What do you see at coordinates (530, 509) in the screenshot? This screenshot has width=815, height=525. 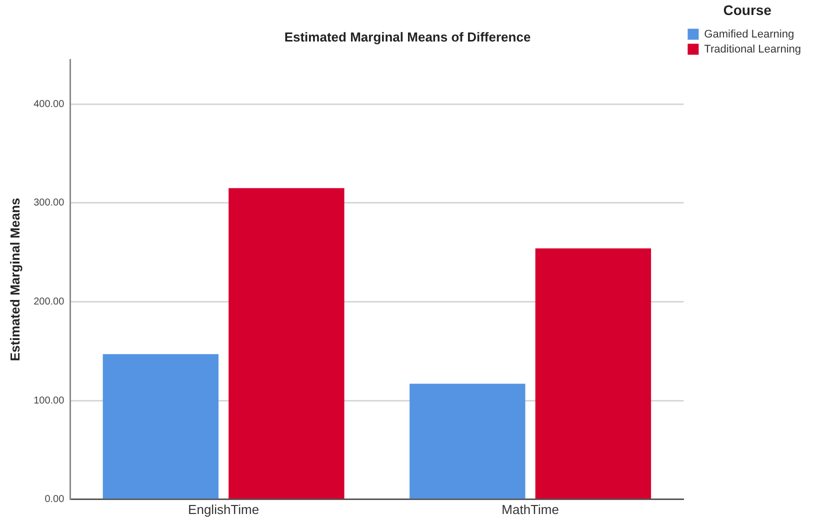 I see `x-tick-label: MathTime` at bounding box center [530, 509].